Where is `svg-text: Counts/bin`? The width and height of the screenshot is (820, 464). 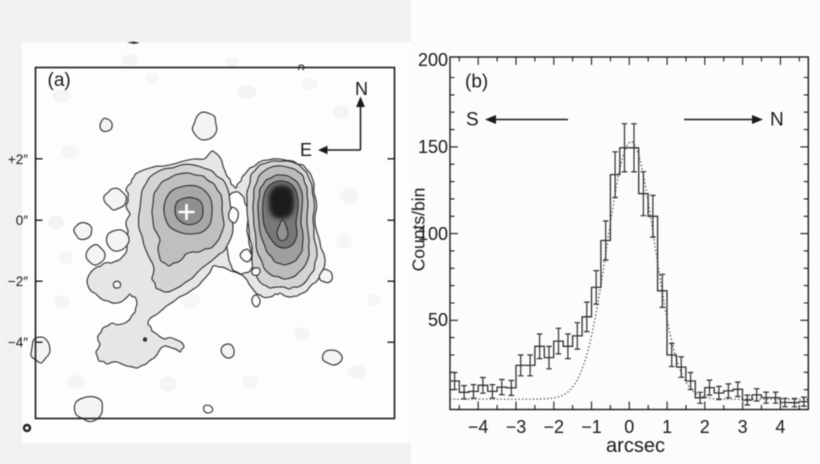 svg-text: Counts/bin is located at coordinates (419, 230).